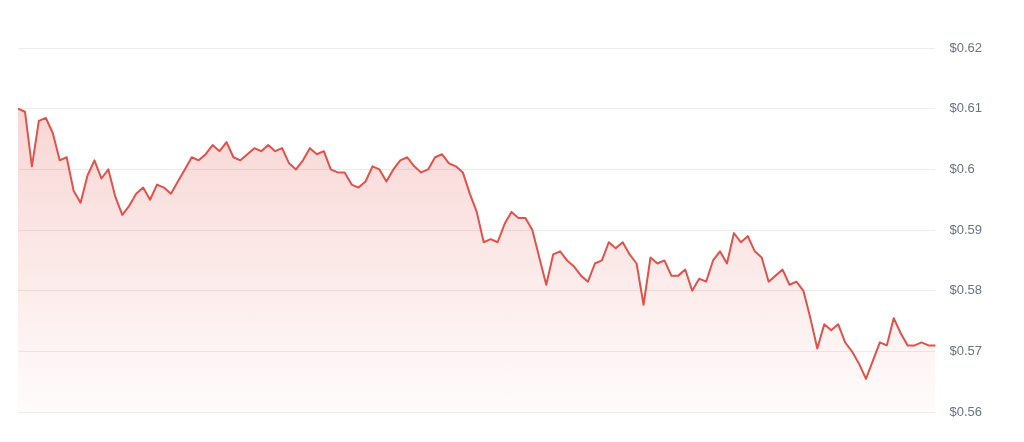  Describe the element at coordinates (966, 290) in the screenshot. I see `y-tick-label: $0.58` at that location.